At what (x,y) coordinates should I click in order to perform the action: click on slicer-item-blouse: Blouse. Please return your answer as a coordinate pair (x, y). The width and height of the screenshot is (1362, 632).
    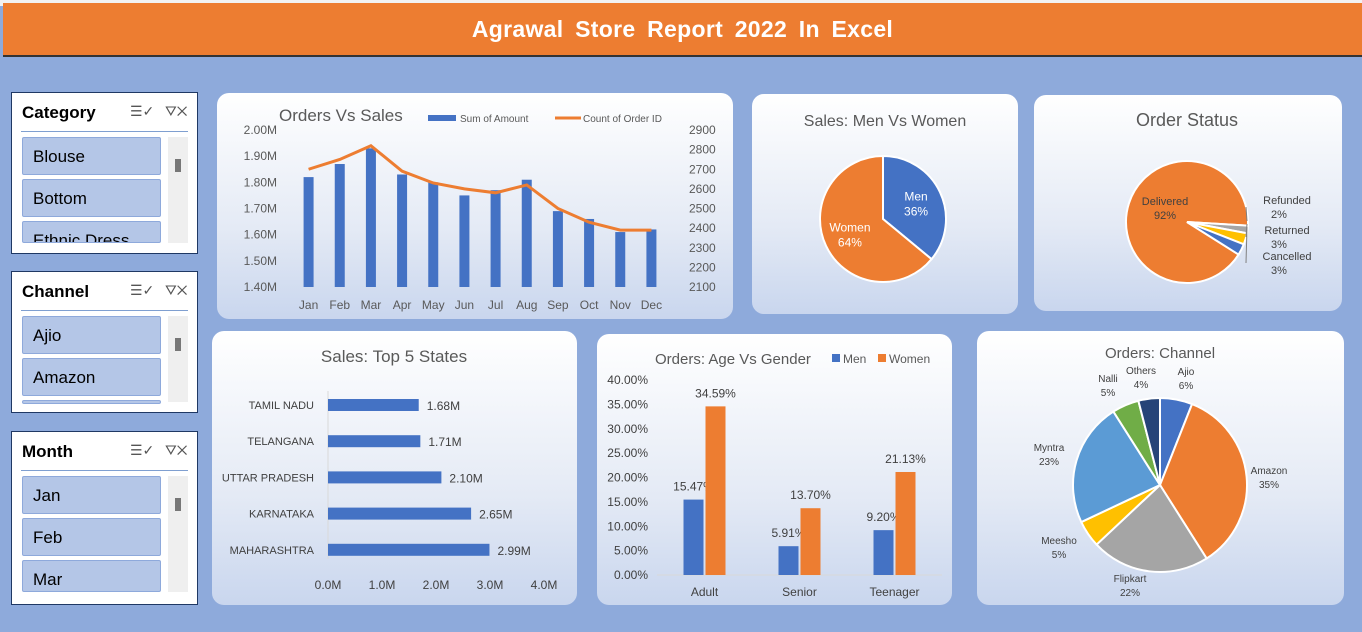
    Looking at the image, I should click on (91, 156).